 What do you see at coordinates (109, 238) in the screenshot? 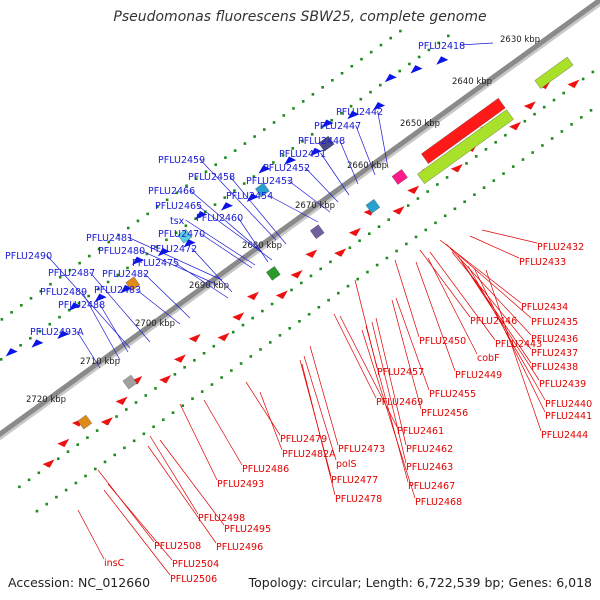
I see `forward-gene-label: PFLU2481` at bounding box center [109, 238].